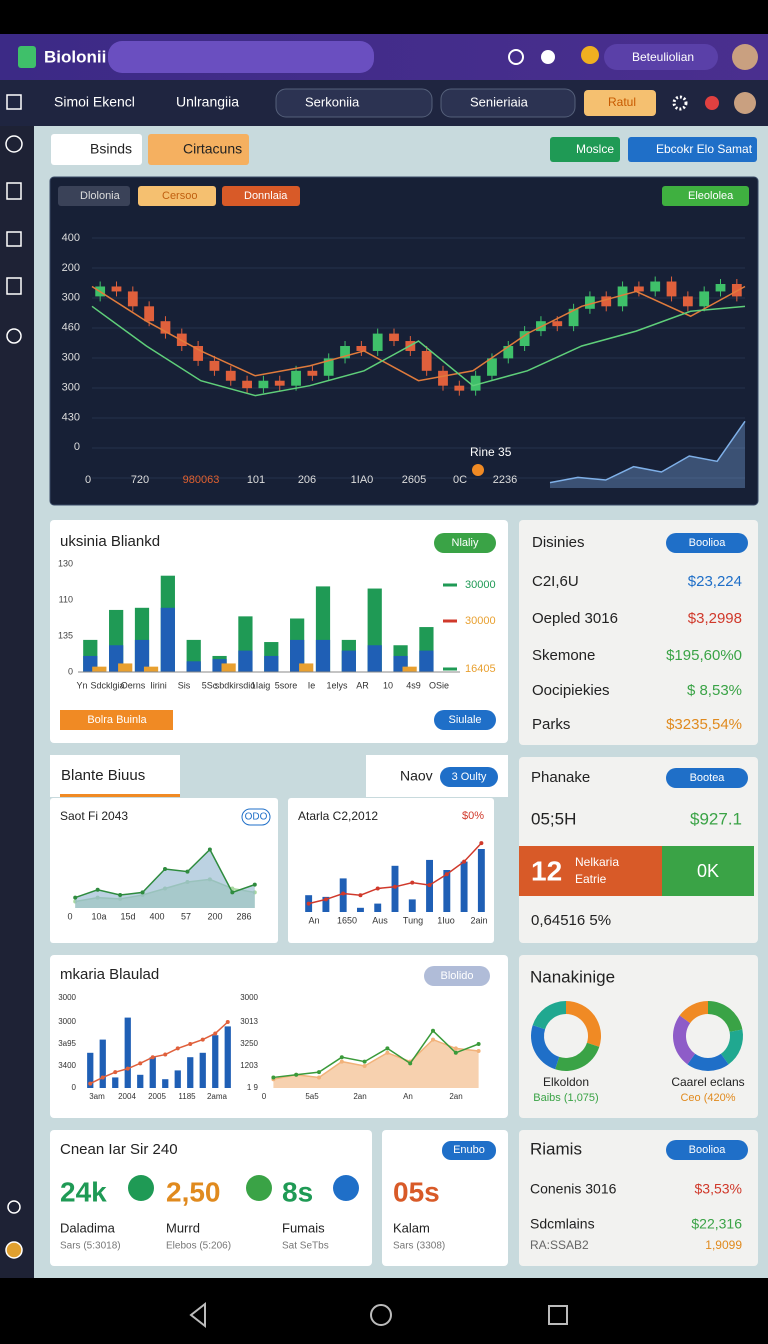 Image resolution: width=768 pixels, height=1344 pixels. I want to click on legend-label: 30000, so click(480, 621).